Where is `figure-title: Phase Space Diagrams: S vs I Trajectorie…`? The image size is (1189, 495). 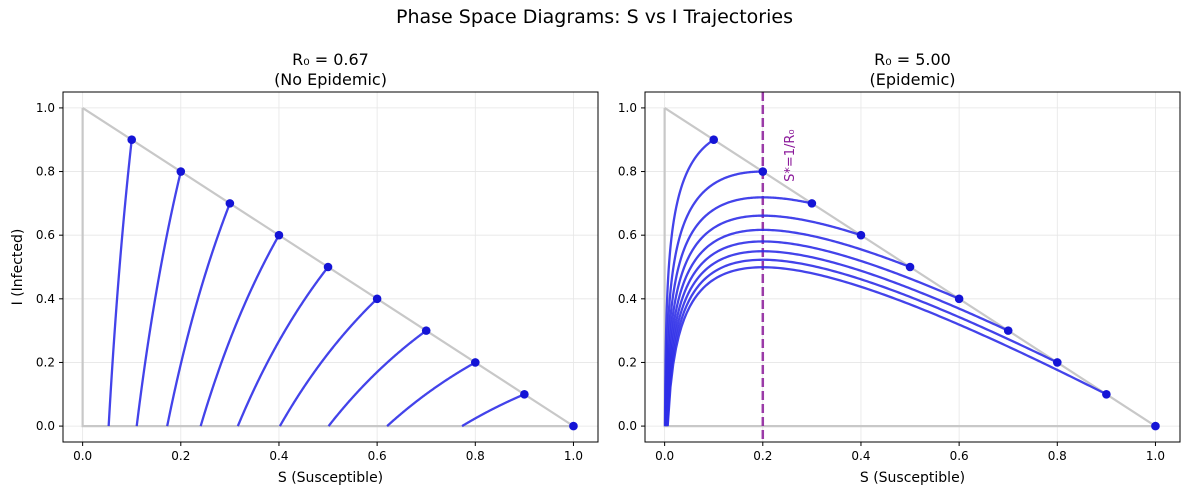
figure-title: Phase Space Diagrams: S vs I Trajectorie… is located at coordinates (594, 17).